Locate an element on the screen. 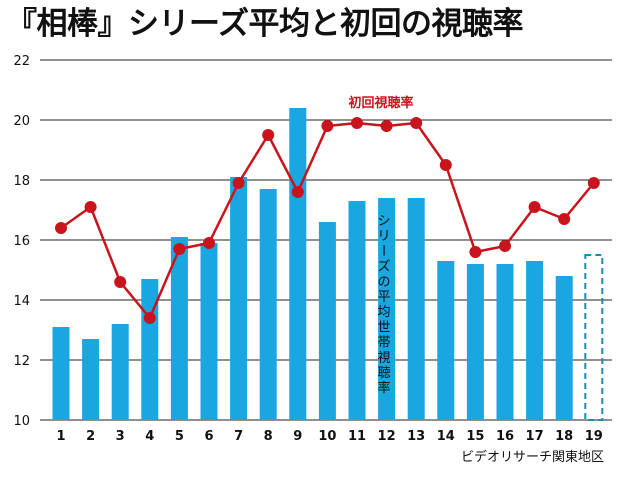 The width and height of the screenshot is (640, 480). x-tick-label: 14 is located at coordinates (446, 436).